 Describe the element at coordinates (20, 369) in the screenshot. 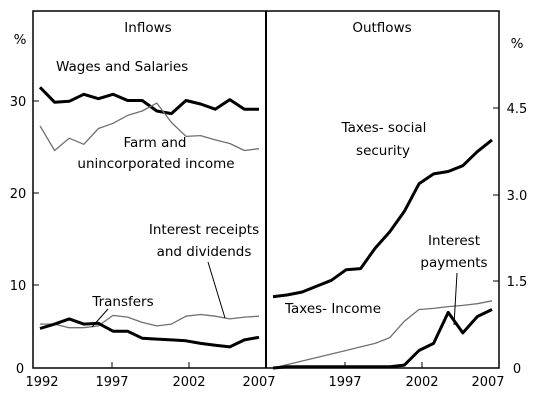

I see `left-y-tick-label: 0` at that location.